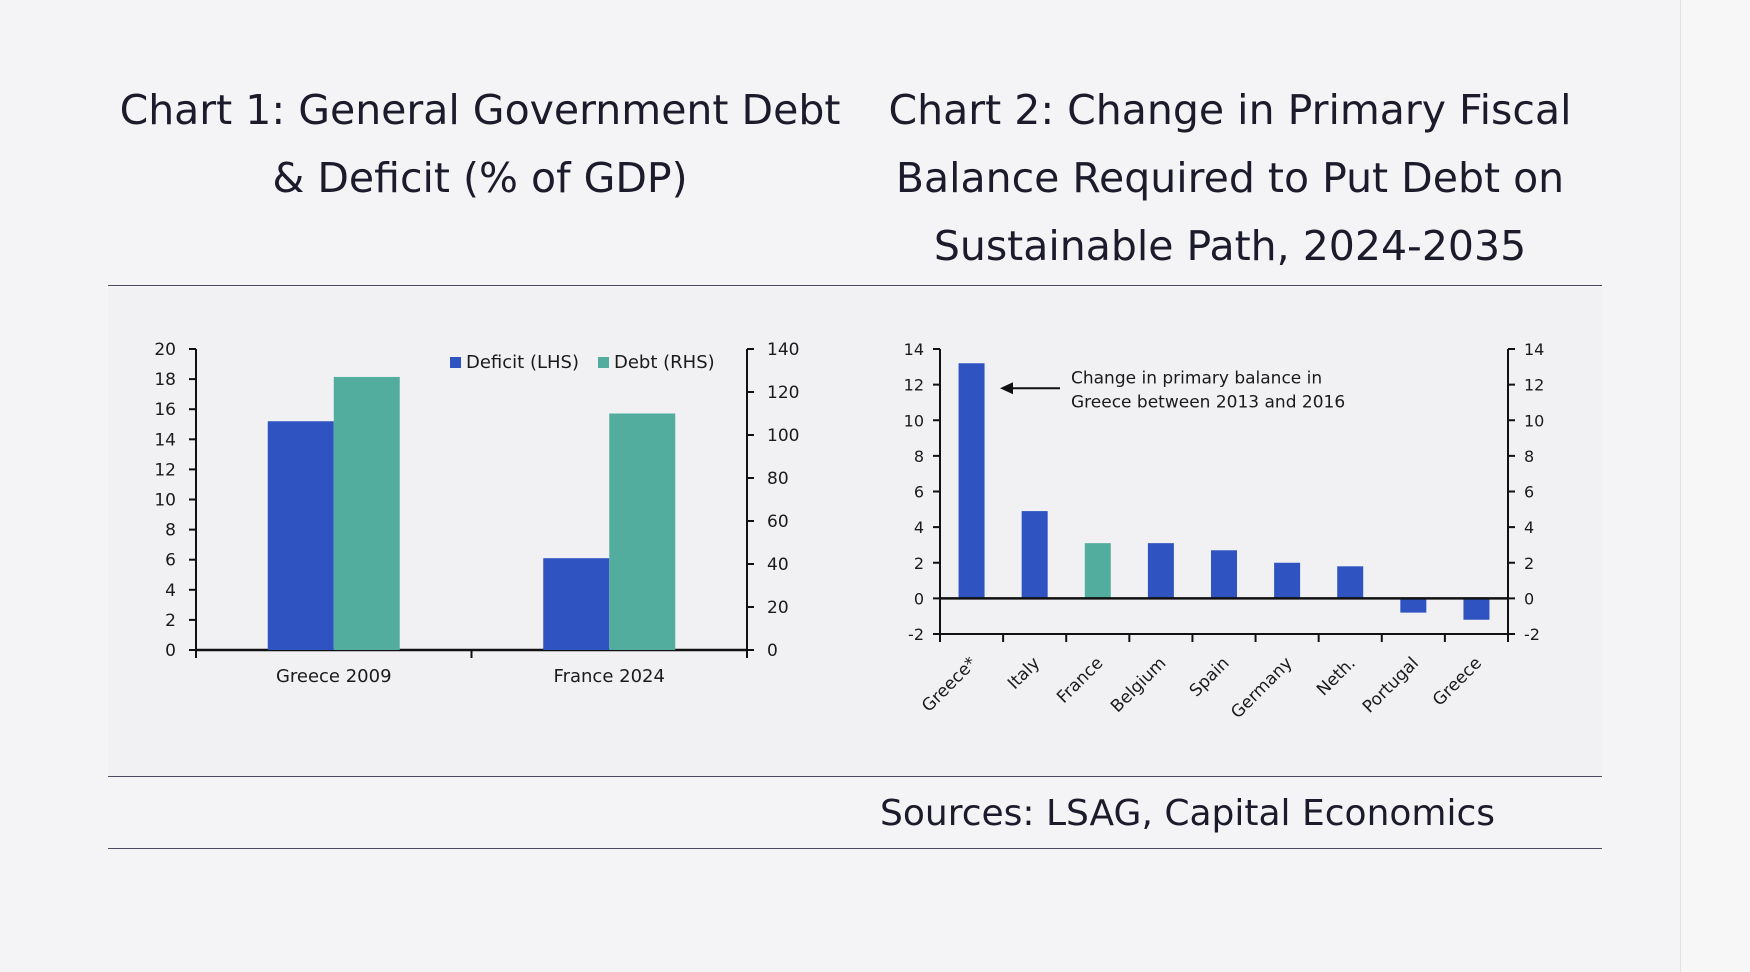 This screenshot has width=1750, height=972. I want to click on chart2-bar-belgium, so click(1160, 571).